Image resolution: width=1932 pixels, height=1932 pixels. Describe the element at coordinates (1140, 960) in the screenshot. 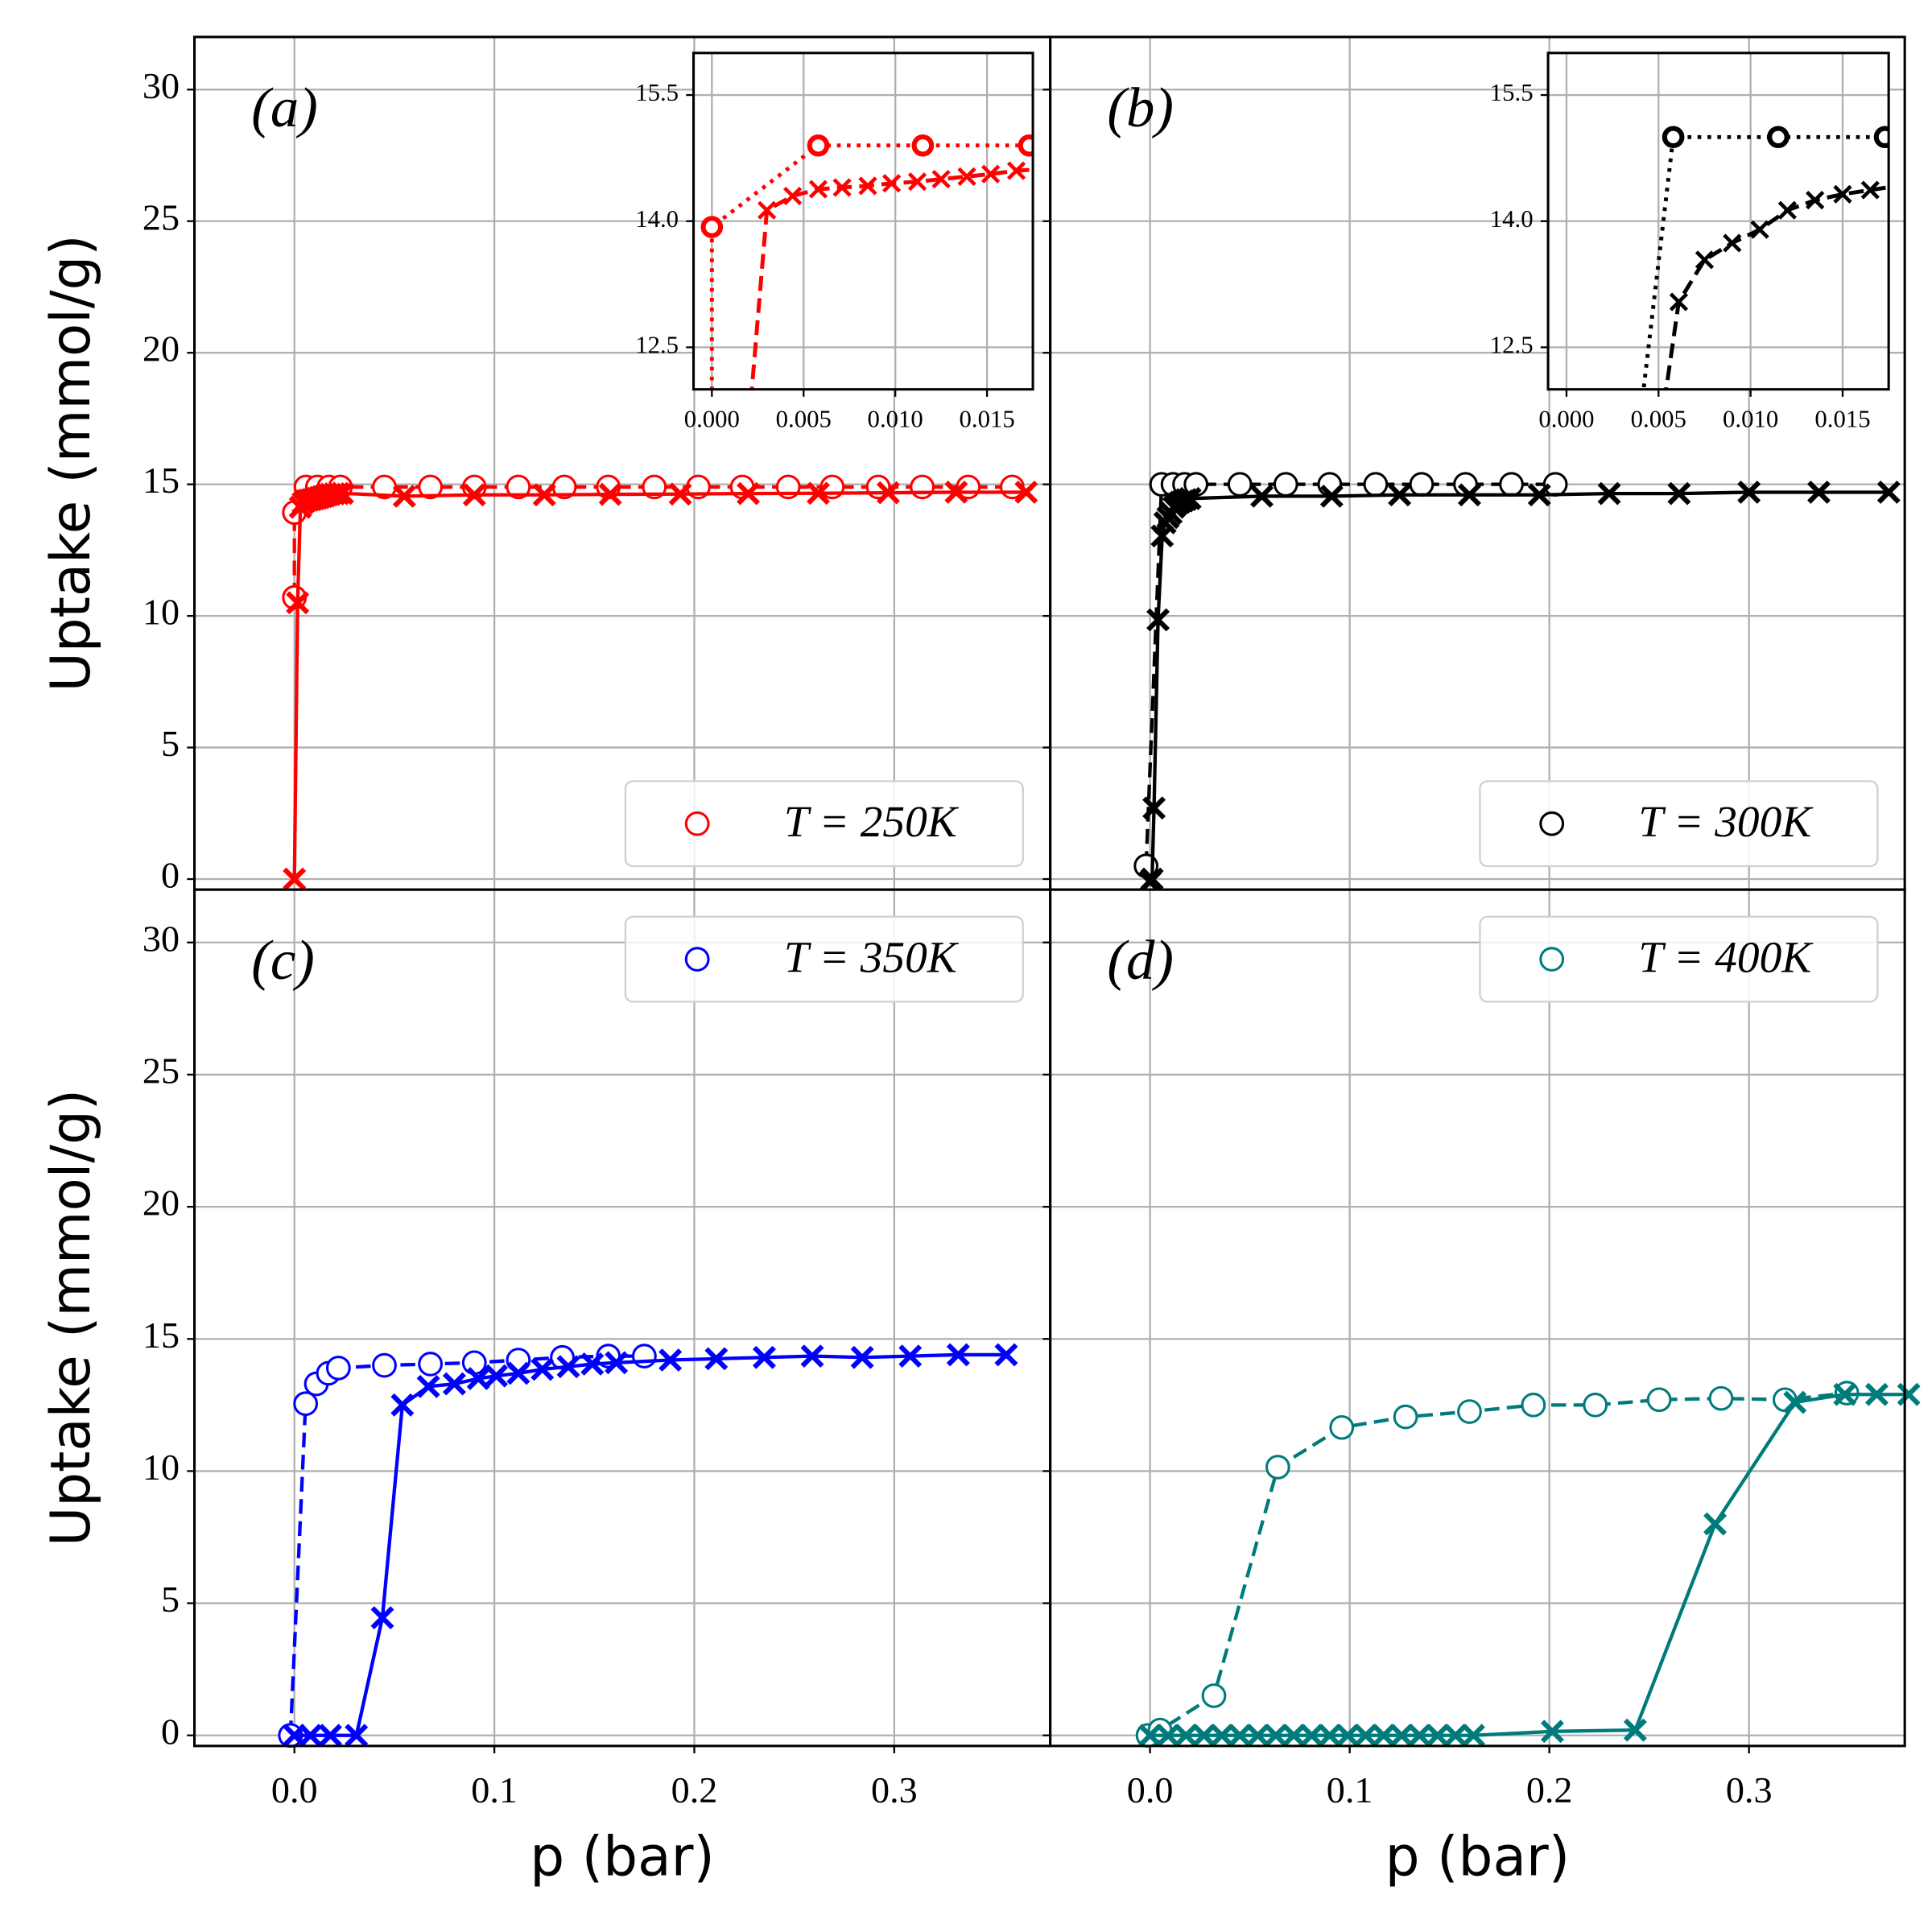

I see `panel-label: (d)` at that location.